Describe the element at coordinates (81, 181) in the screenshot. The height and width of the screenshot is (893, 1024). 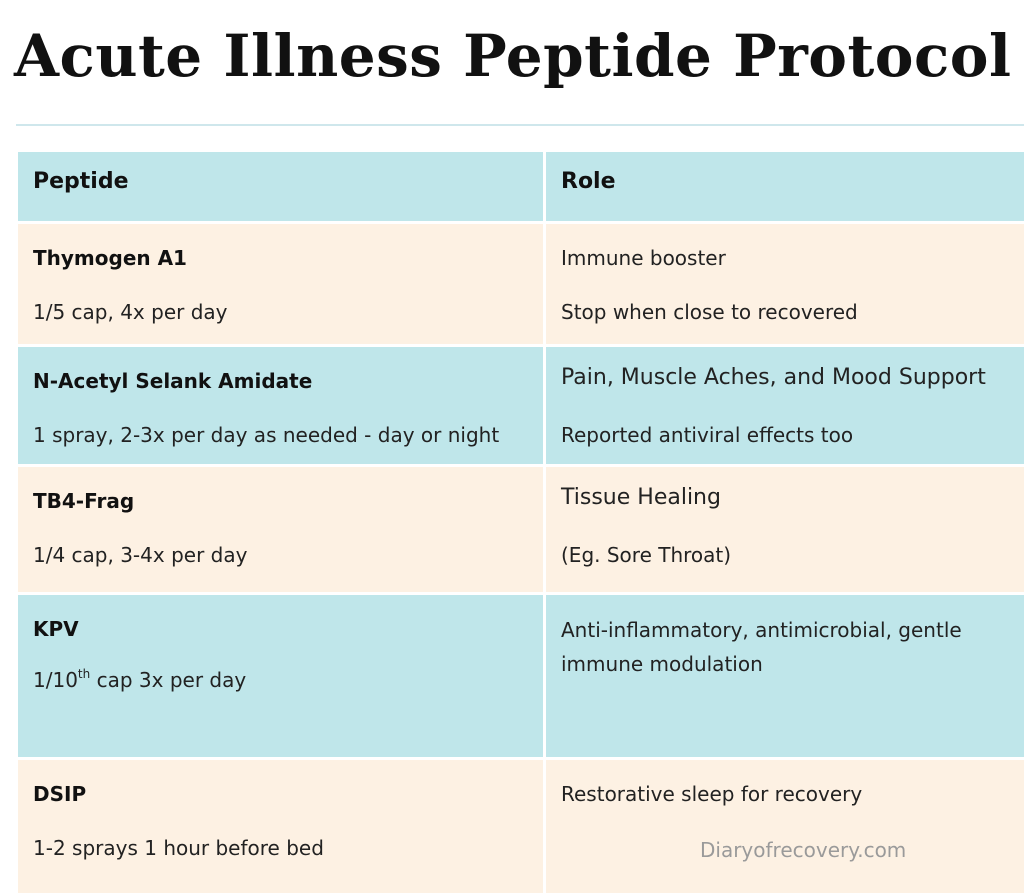
I see `header-peptide-label: Peptide` at that location.